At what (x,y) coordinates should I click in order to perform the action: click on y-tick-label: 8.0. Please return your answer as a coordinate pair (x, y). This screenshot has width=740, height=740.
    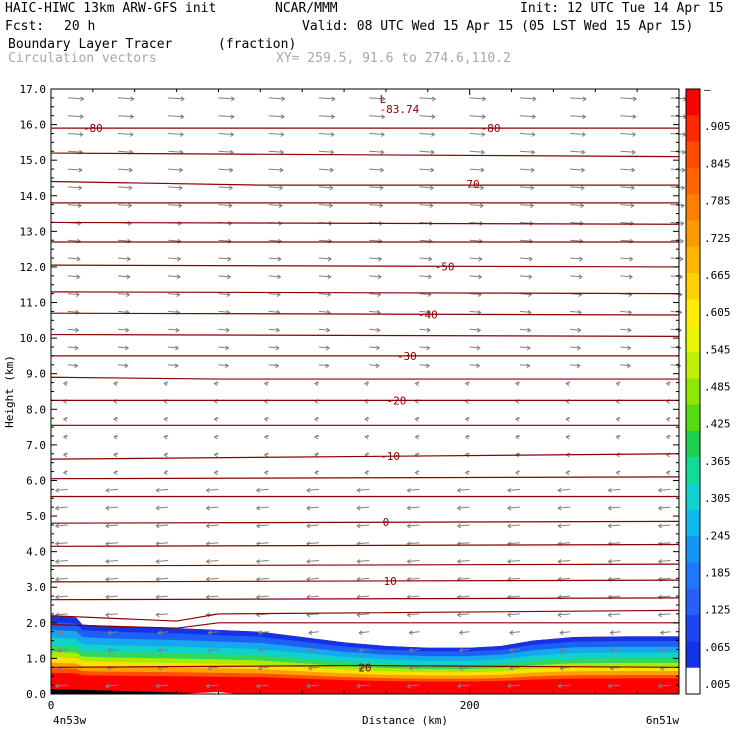
    Looking at the image, I should click on (36, 409).